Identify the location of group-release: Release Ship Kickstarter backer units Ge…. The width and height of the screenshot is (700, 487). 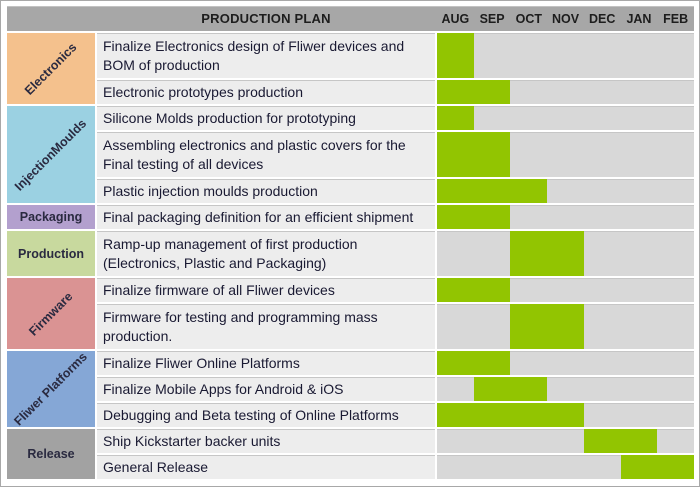
(350, 454).